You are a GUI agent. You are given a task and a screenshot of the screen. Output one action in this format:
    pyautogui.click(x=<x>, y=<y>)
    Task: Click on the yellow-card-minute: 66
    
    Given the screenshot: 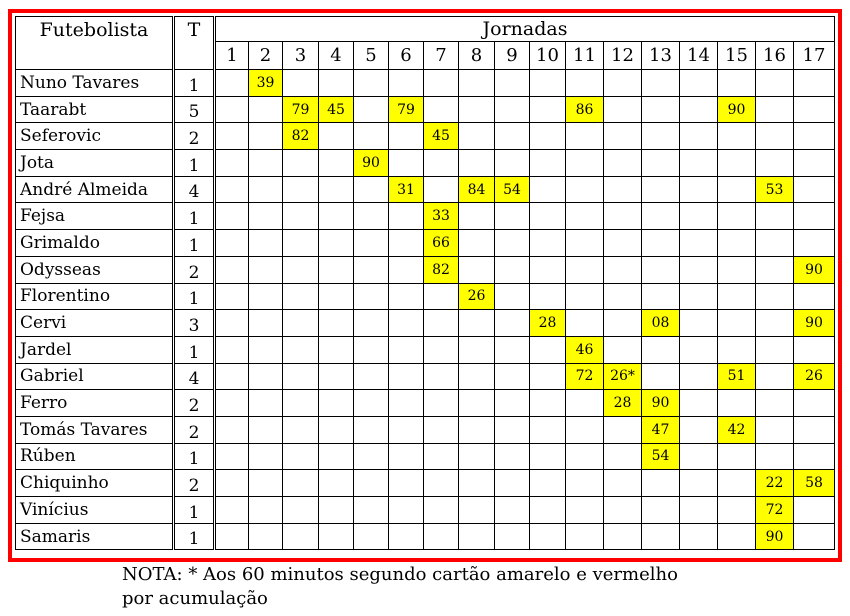 What is the action you would take?
    pyautogui.click(x=441, y=243)
    